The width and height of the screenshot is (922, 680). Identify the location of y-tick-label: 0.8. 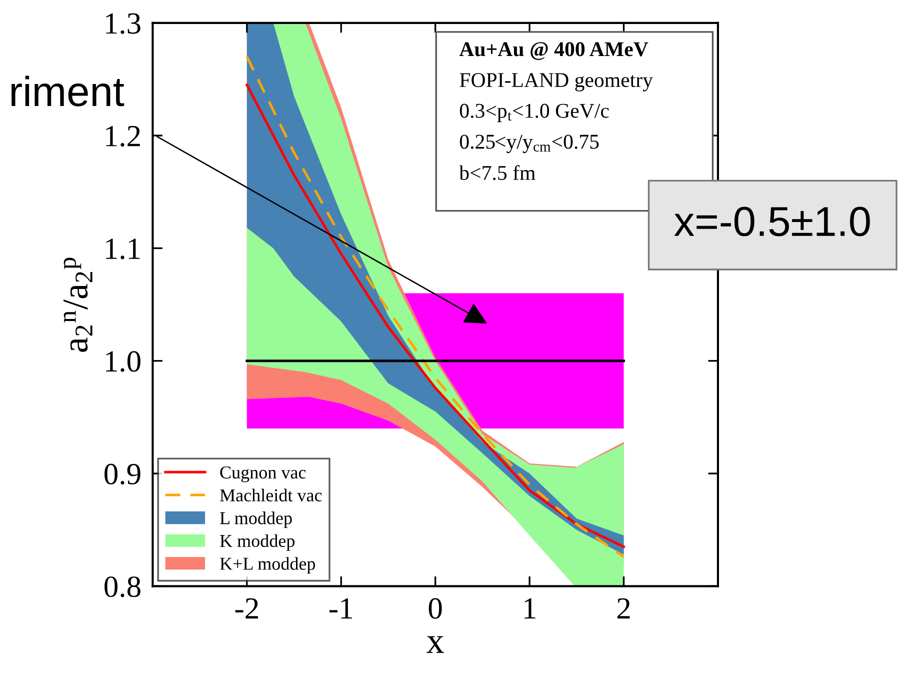
(122, 587).